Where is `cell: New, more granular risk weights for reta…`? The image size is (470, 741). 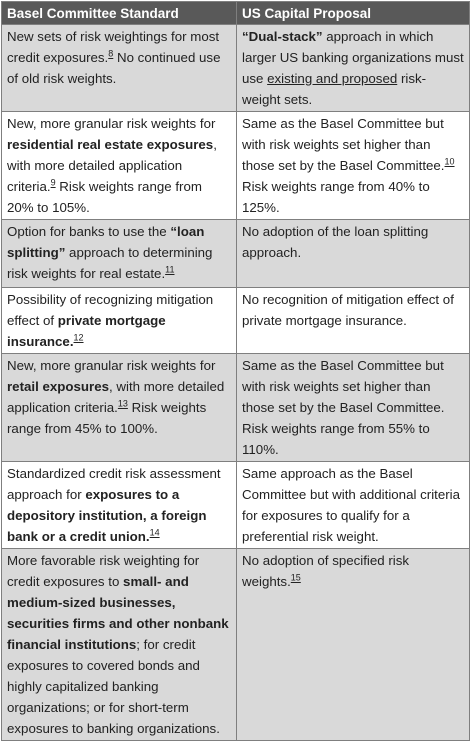 cell: New, more granular risk weights for reta… is located at coordinates (119, 407).